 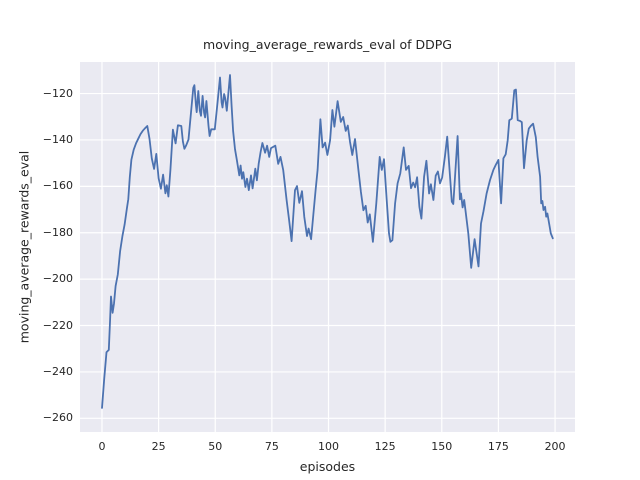 I want to click on y-tick-label: −160, so click(x=57, y=186).